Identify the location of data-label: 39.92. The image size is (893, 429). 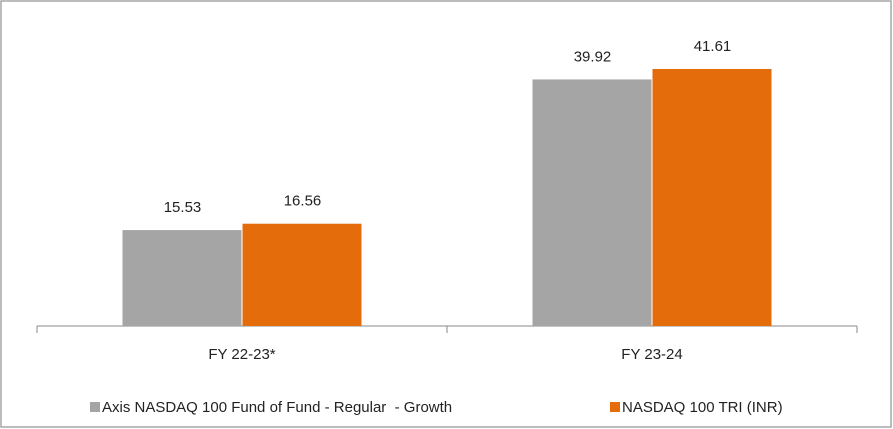
(593, 56).